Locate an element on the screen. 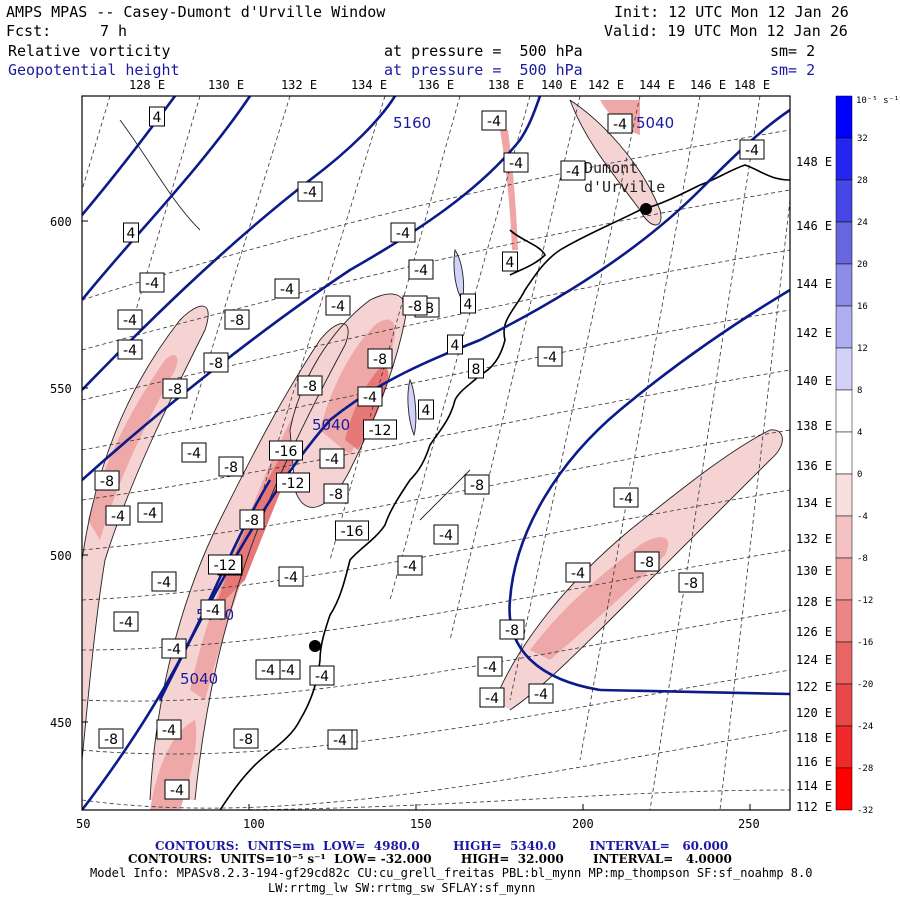  right-longitude-label: 138 E is located at coordinates (814, 426).